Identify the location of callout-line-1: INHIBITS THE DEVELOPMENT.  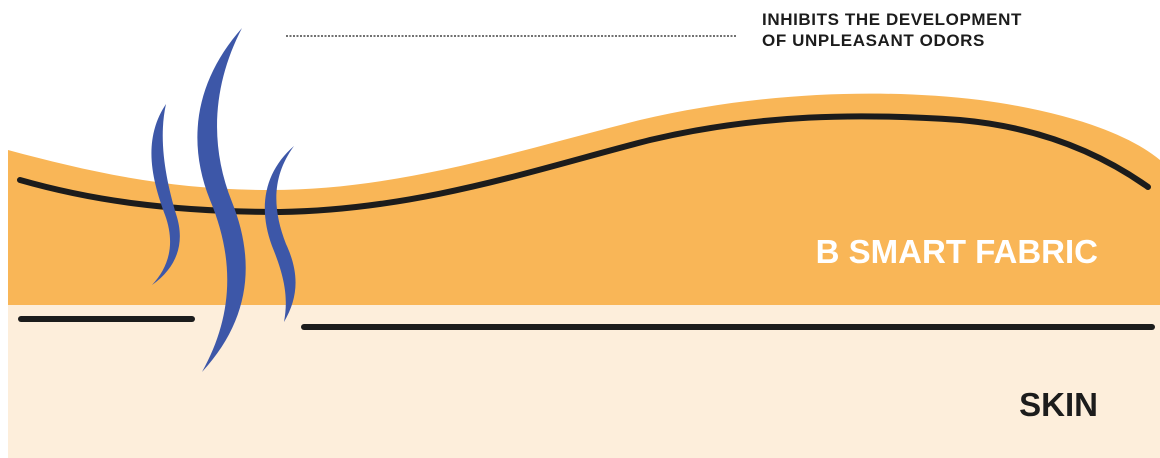
(892, 19).